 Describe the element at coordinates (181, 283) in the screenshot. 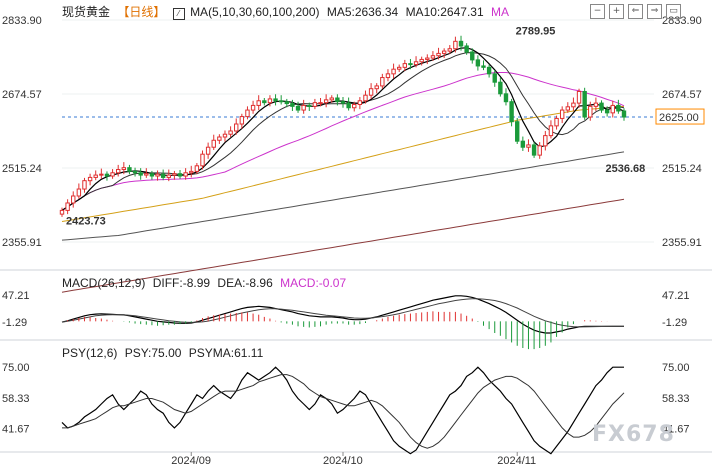

I see `macd-diff-value: DIFF:-8.99` at that location.